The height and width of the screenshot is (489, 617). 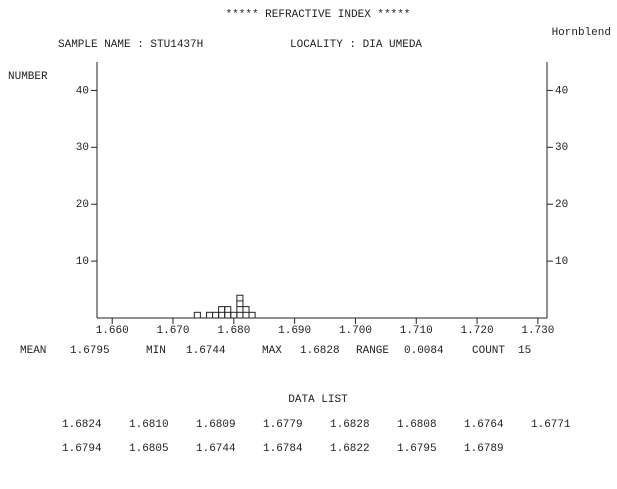 What do you see at coordinates (318, 15) in the screenshot?
I see `chart-title: ***** REFRACTIVE INDEX *****` at bounding box center [318, 15].